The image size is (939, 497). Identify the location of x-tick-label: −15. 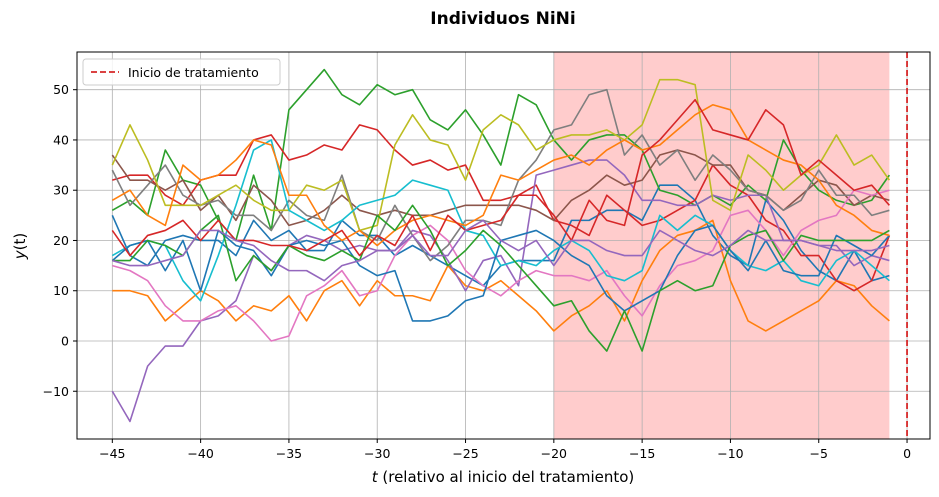
(642, 453).